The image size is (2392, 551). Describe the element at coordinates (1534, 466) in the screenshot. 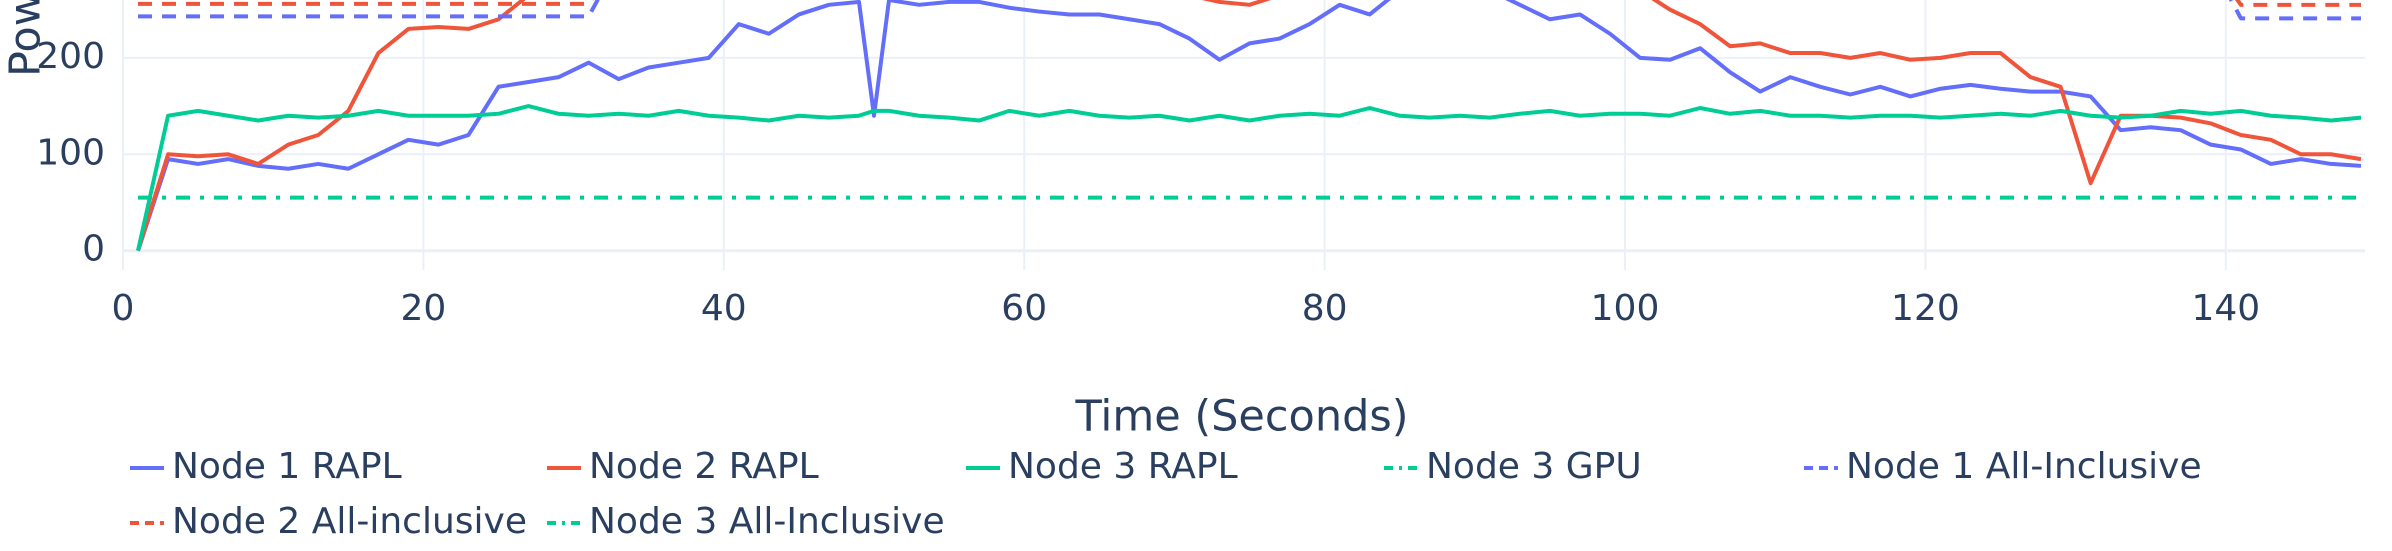

I see `legend-label: Node 3 GPU` at that location.